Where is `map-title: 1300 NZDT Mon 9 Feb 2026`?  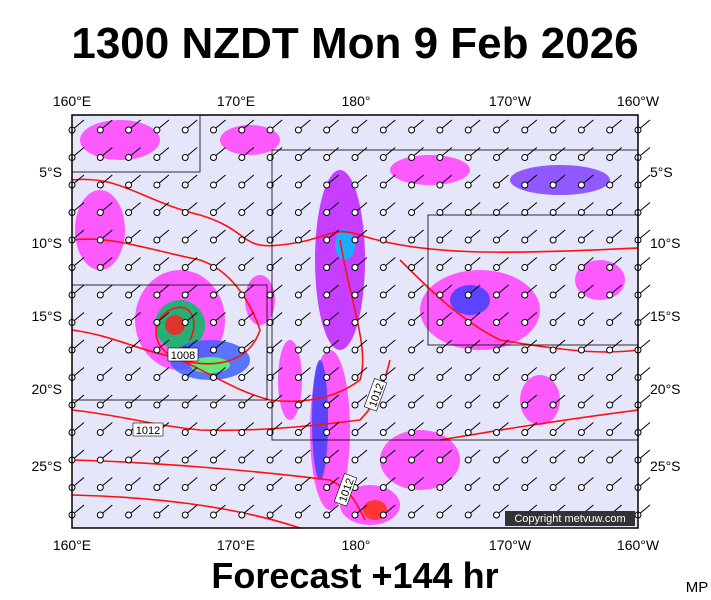 map-title: 1300 NZDT Mon 9 Feb 2026 is located at coordinates (354, 43).